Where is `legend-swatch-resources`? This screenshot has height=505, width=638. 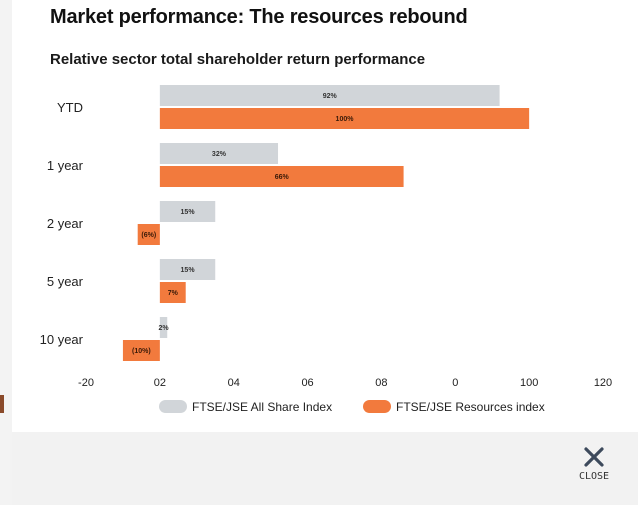
legend-swatch-resources is located at coordinates (377, 406).